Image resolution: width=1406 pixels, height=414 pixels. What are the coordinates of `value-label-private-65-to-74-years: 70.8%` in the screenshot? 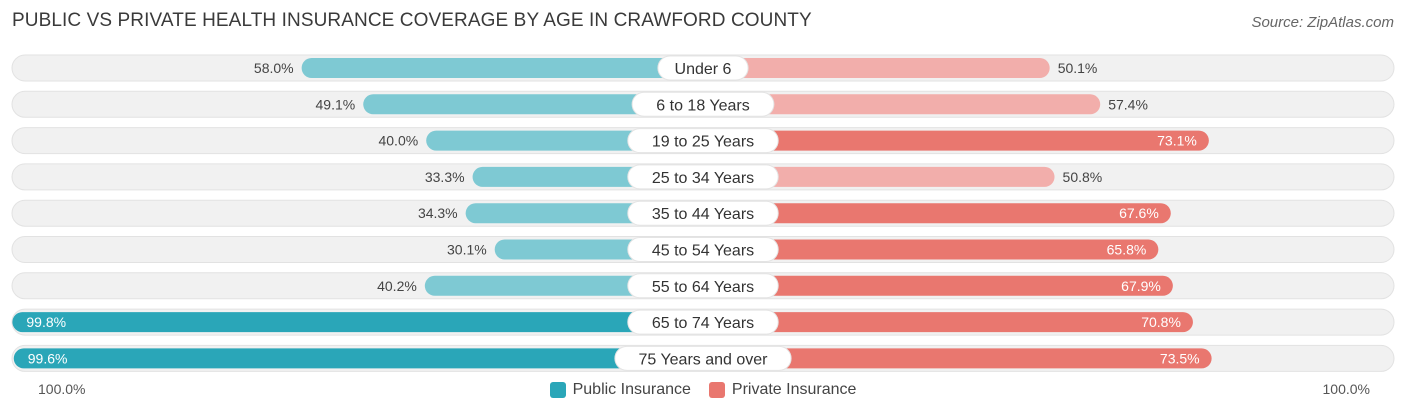 It's located at (1161, 322).